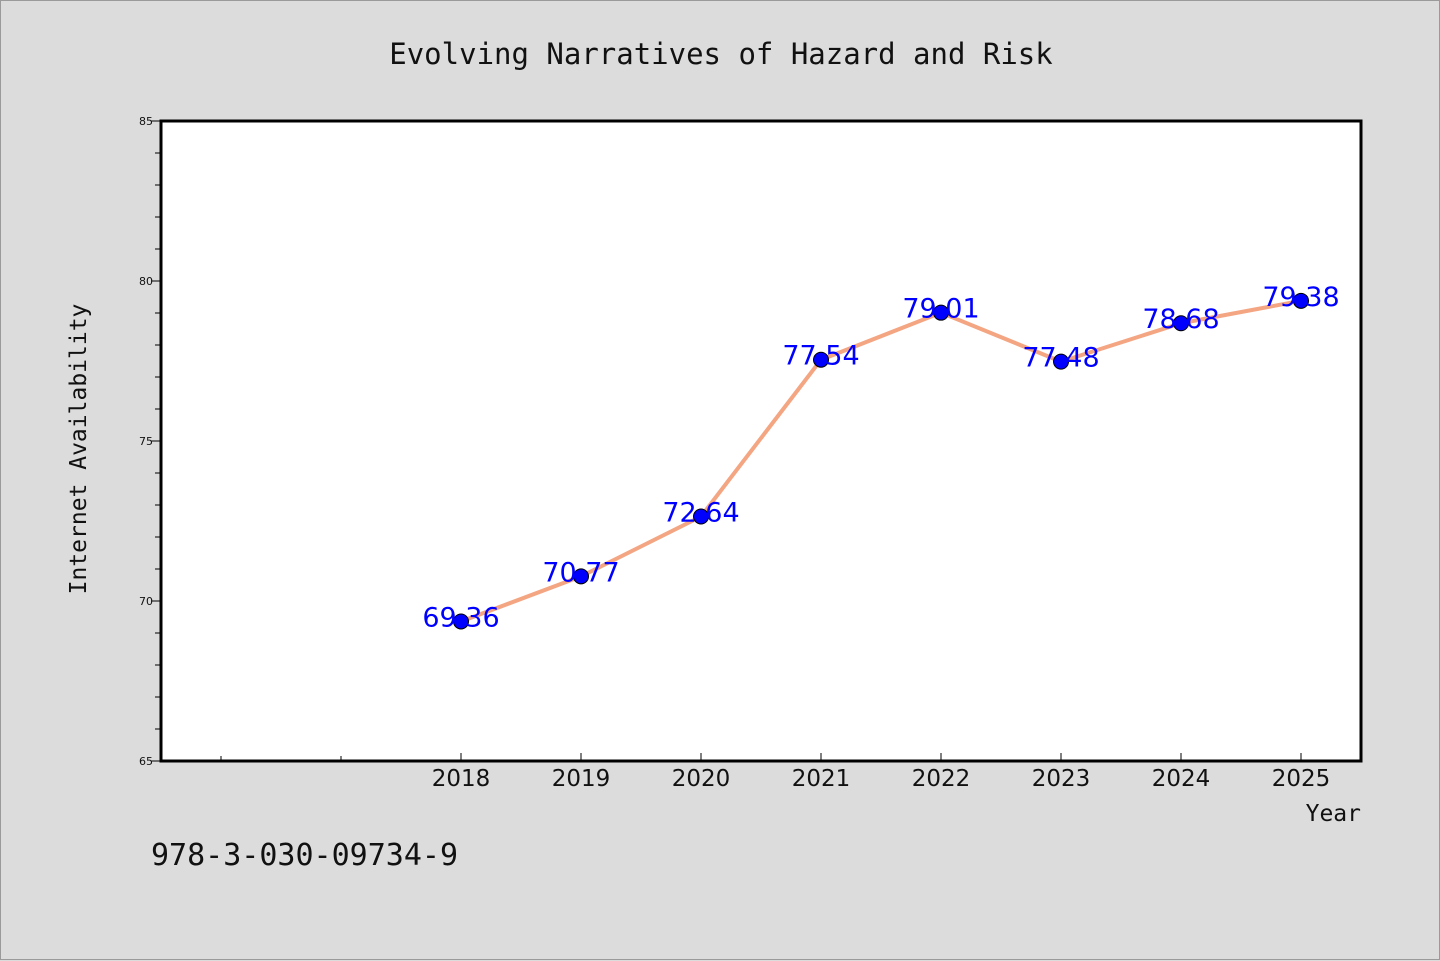  I want to click on x-tick-label: 2018, so click(461, 779).